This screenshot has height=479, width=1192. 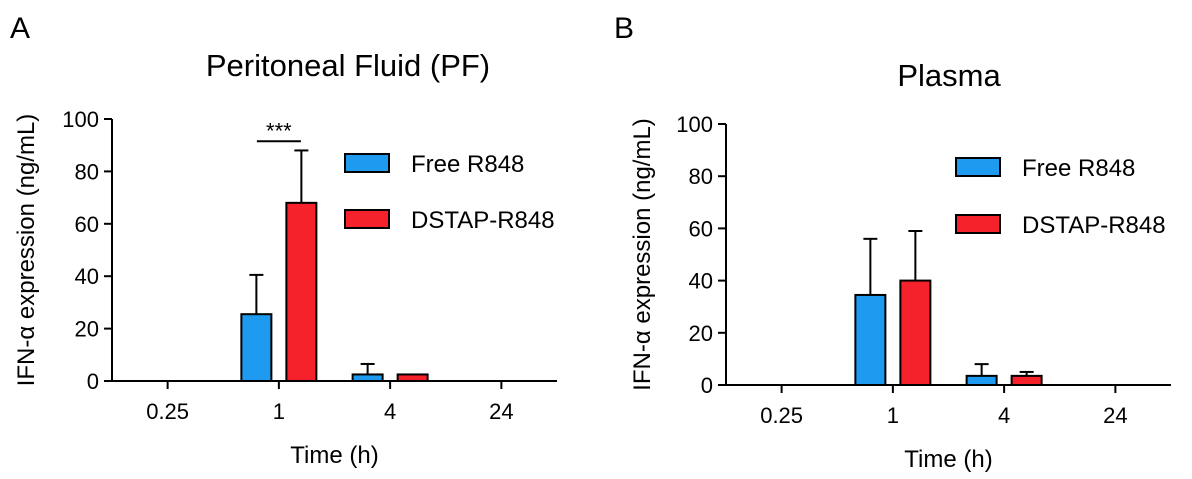 What do you see at coordinates (279, 130) in the screenshot?
I see `significance-label: ***` at bounding box center [279, 130].